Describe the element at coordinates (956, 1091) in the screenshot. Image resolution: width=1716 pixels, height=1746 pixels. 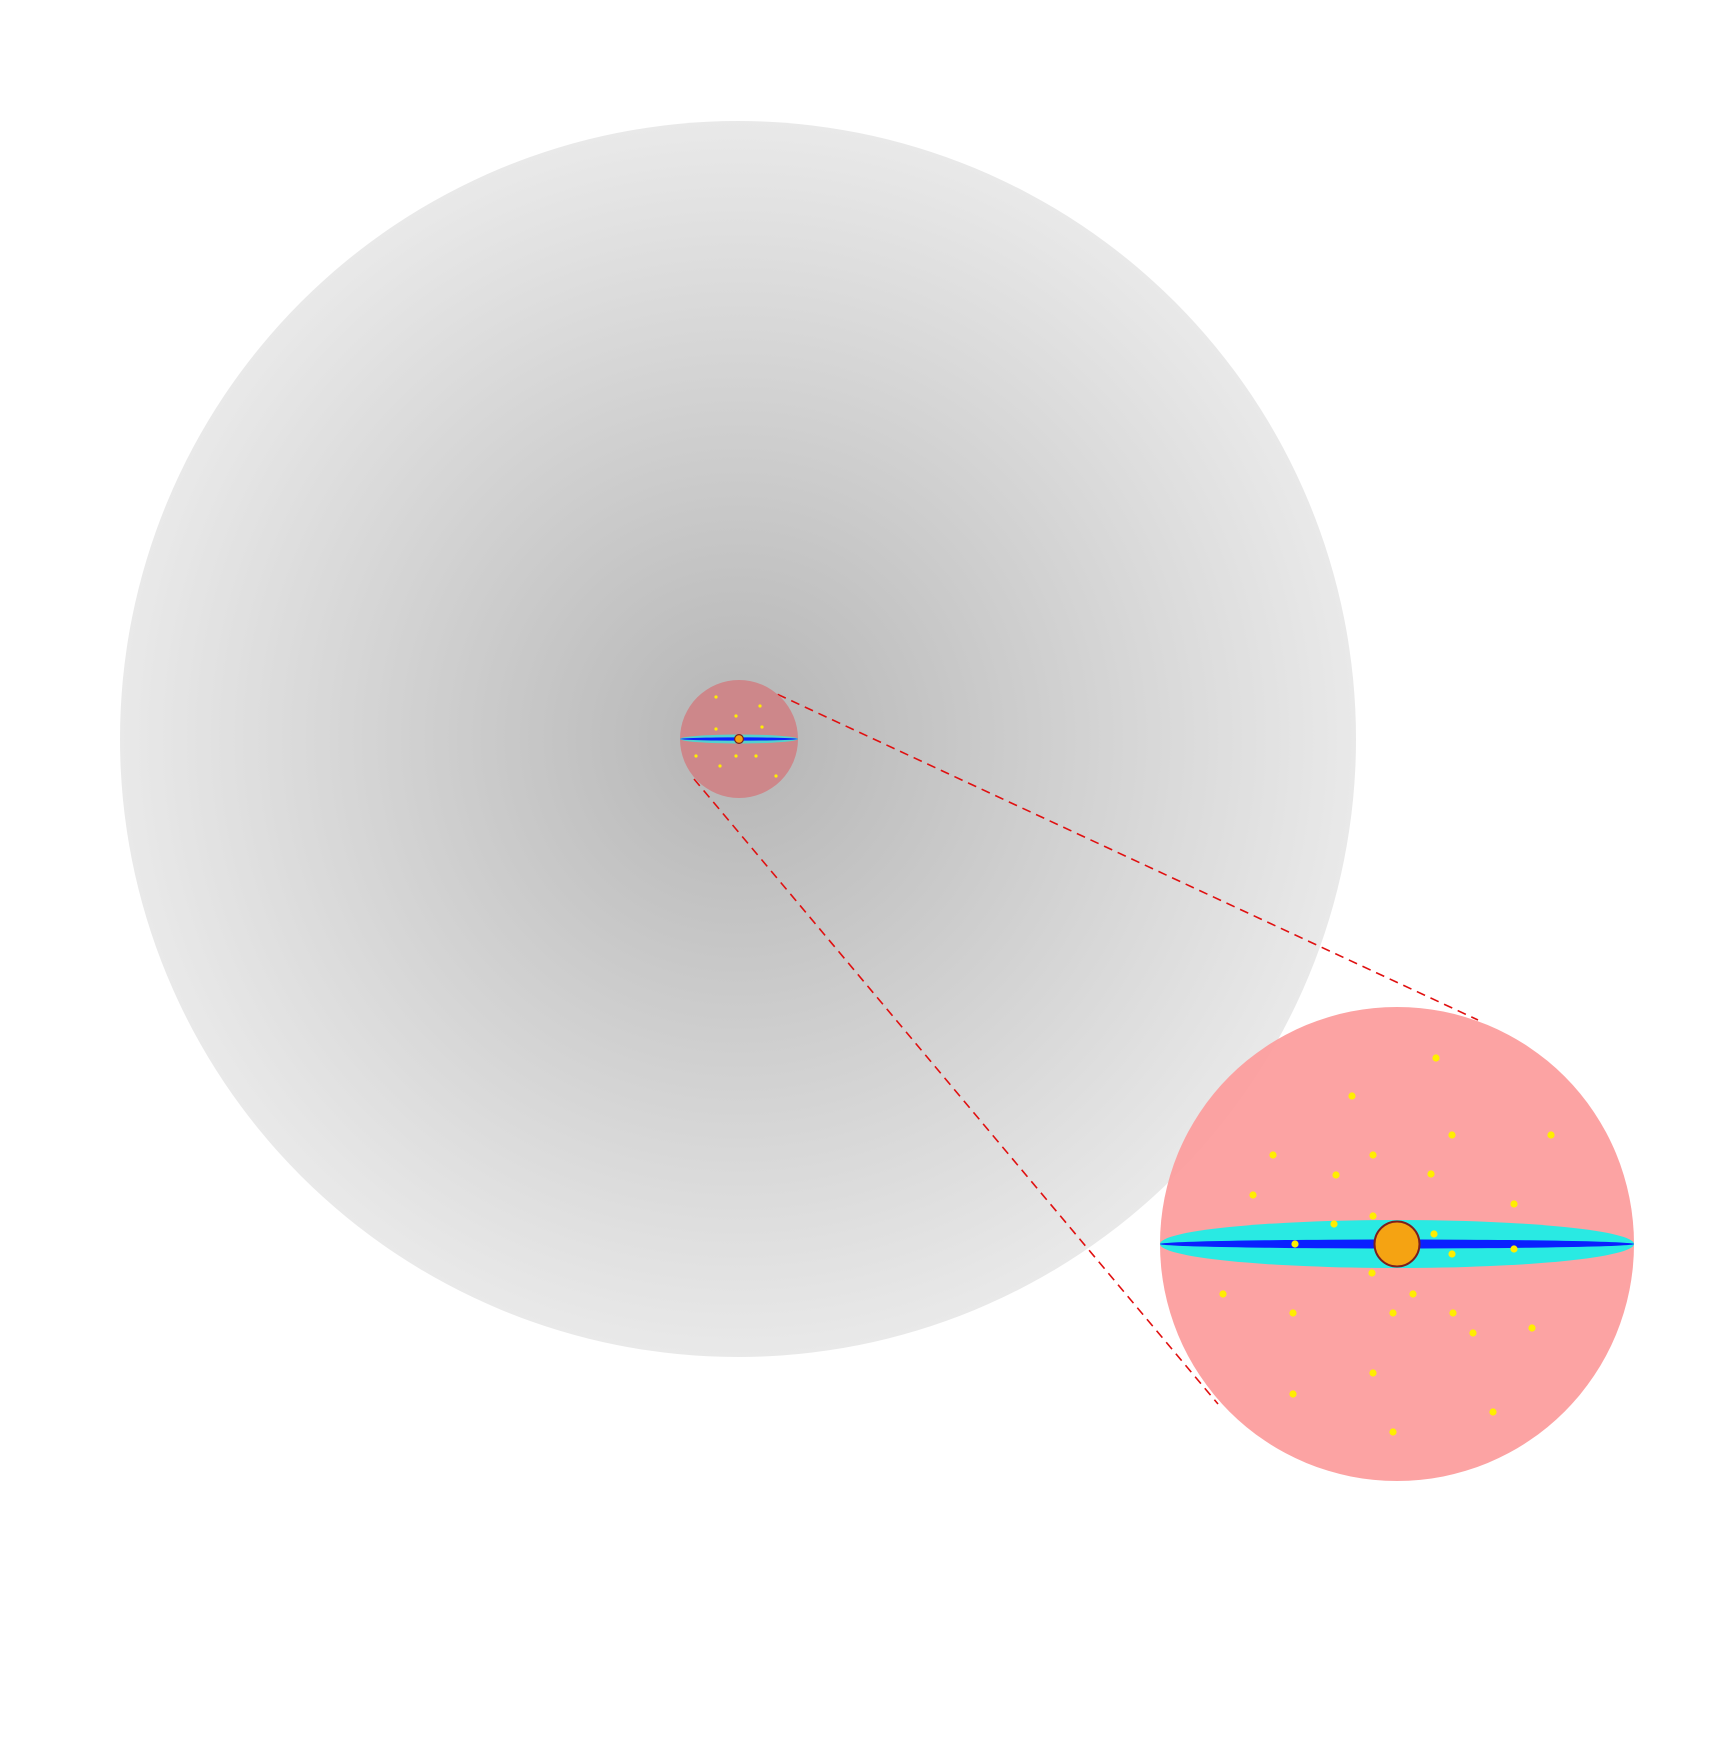
I see `zoom-line-lower` at that location.